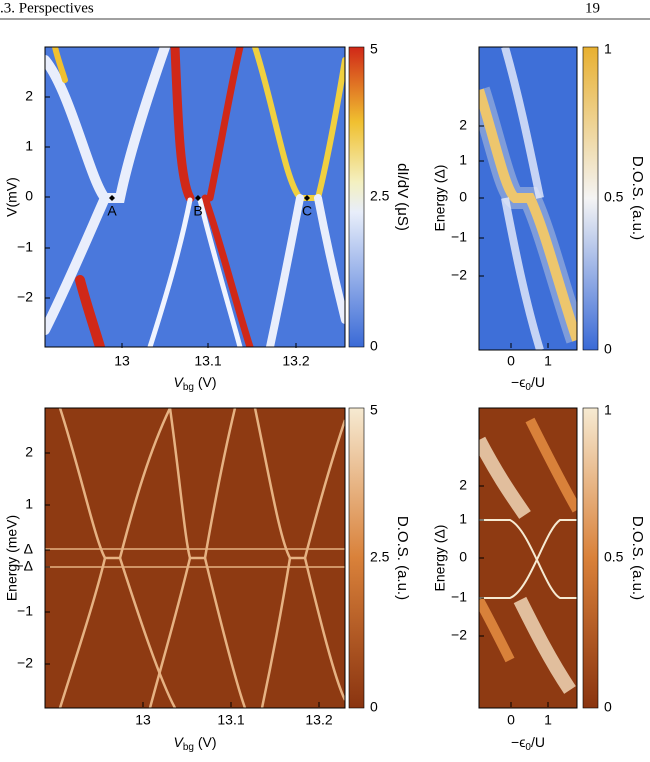  I want to click on y-tick-label: Δ, so click(28, 549).